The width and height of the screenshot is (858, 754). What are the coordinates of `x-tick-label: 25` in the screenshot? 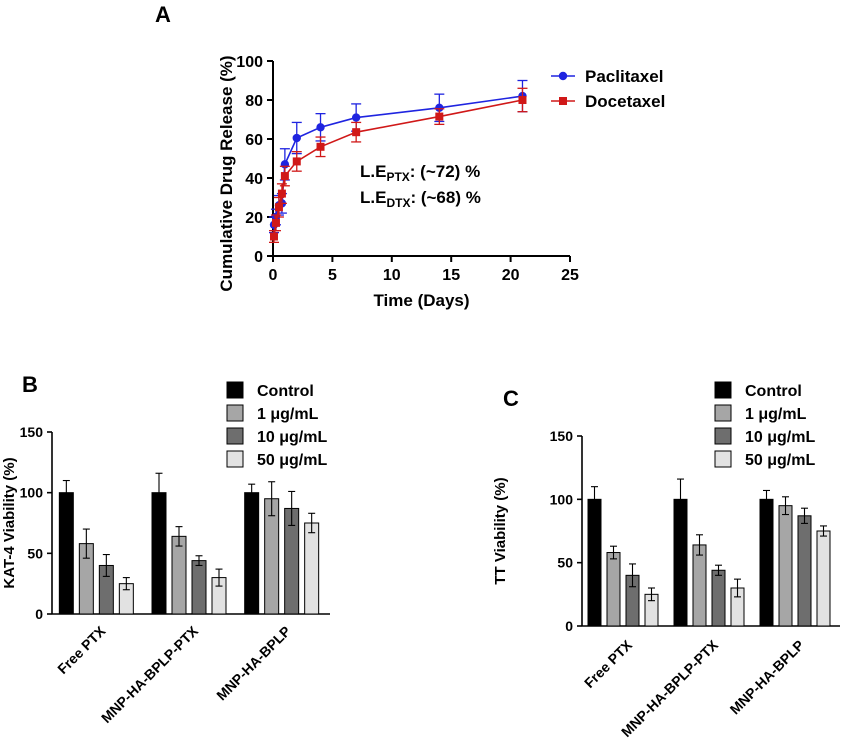 It's located at (570, 275).